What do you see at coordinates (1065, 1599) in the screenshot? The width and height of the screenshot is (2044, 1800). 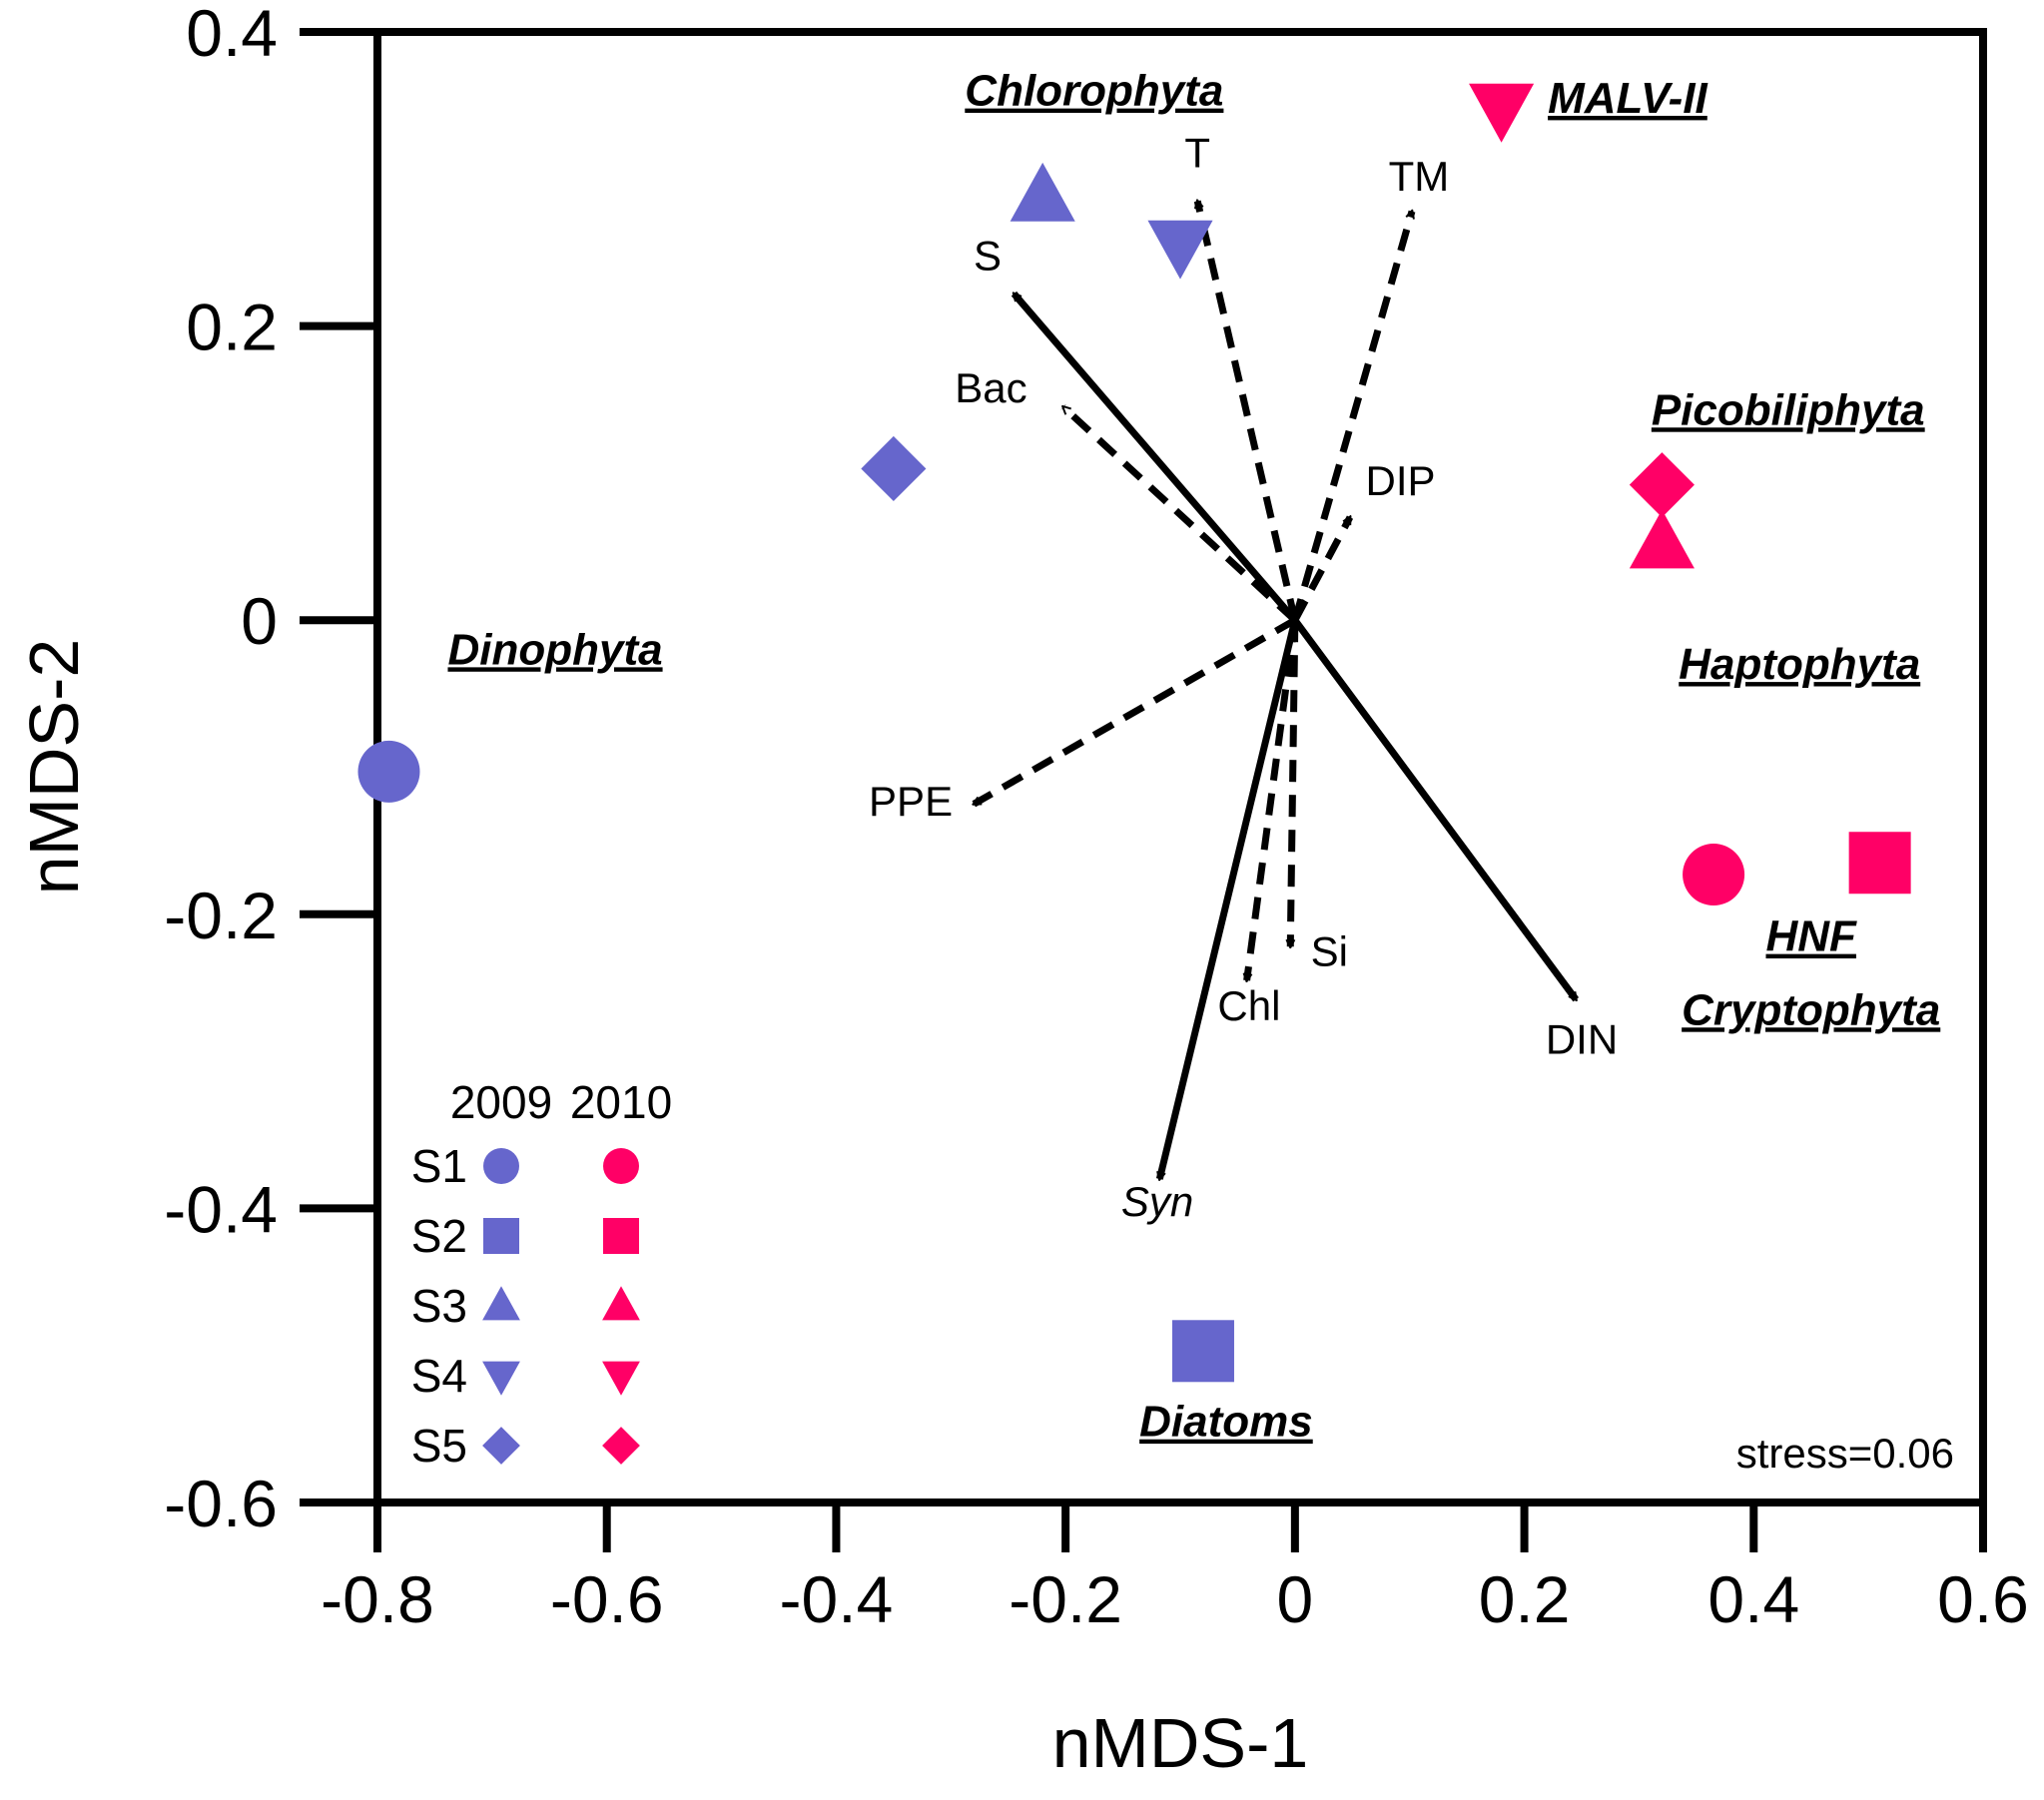 I see `x-tick-label: -0.2` at bounding box center [1065, 1599].